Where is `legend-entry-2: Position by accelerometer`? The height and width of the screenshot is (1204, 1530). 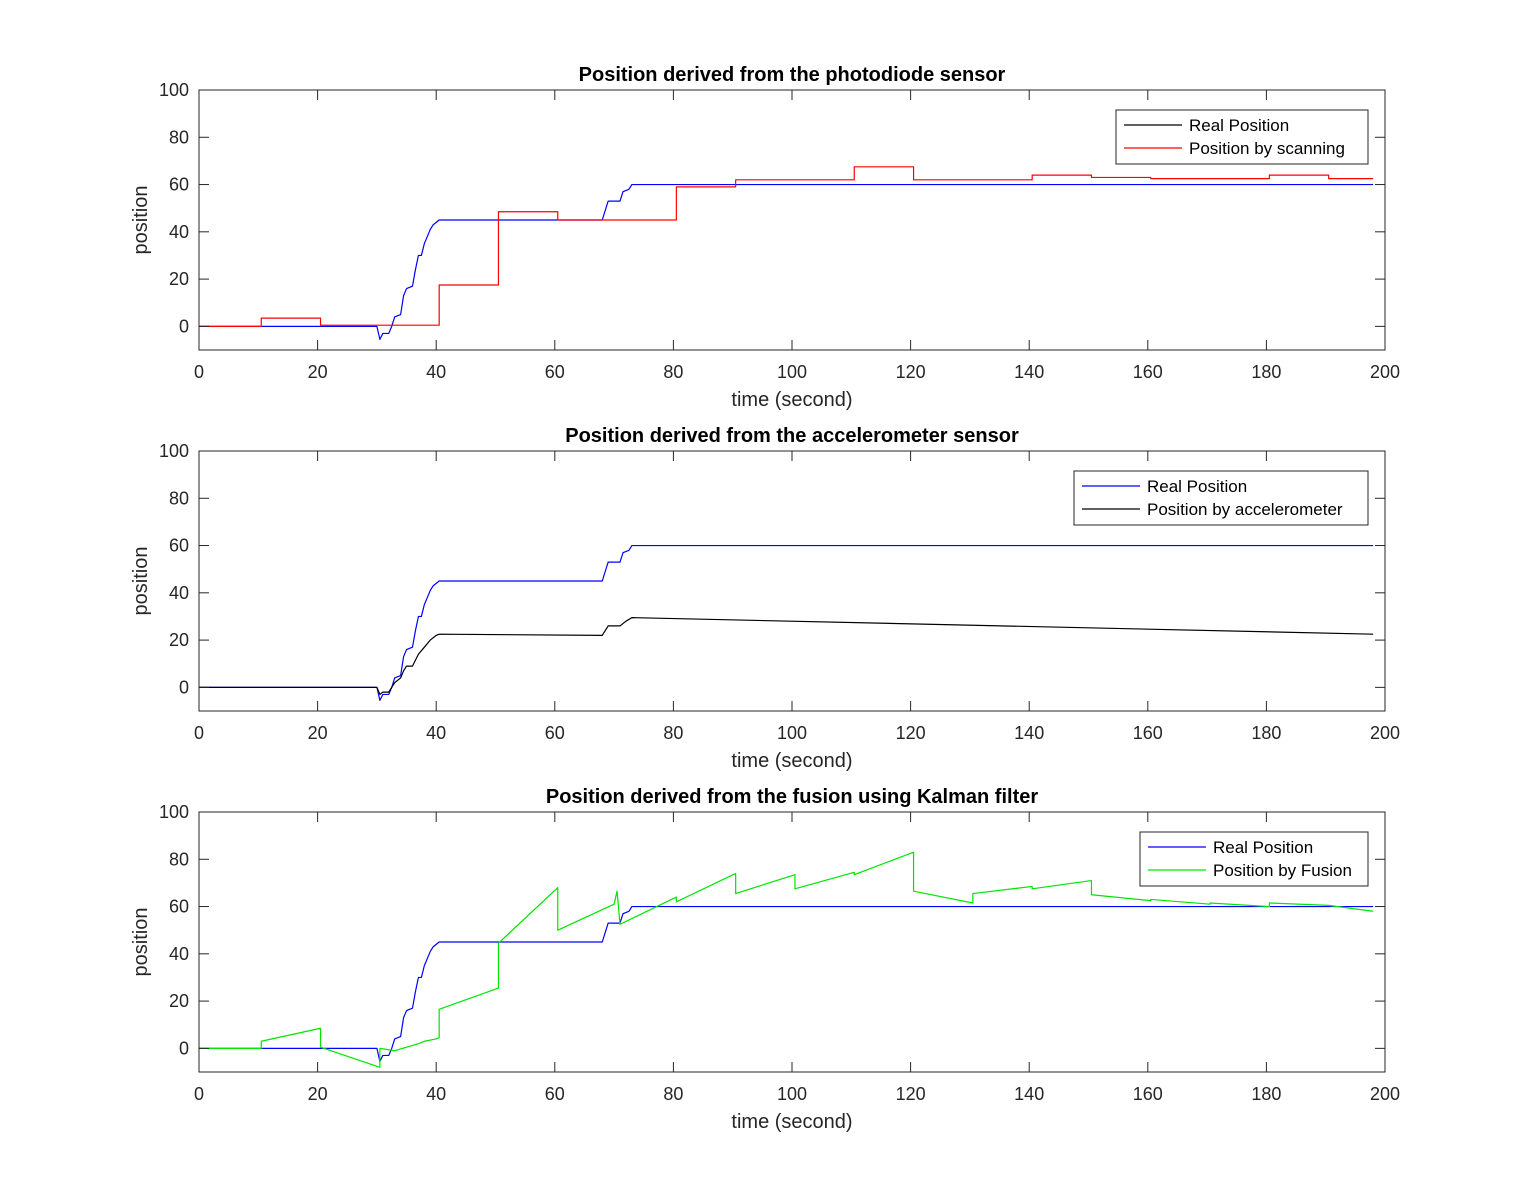
legend-entry-2: Position by accelerometer is located at coordinates (1245, 509).